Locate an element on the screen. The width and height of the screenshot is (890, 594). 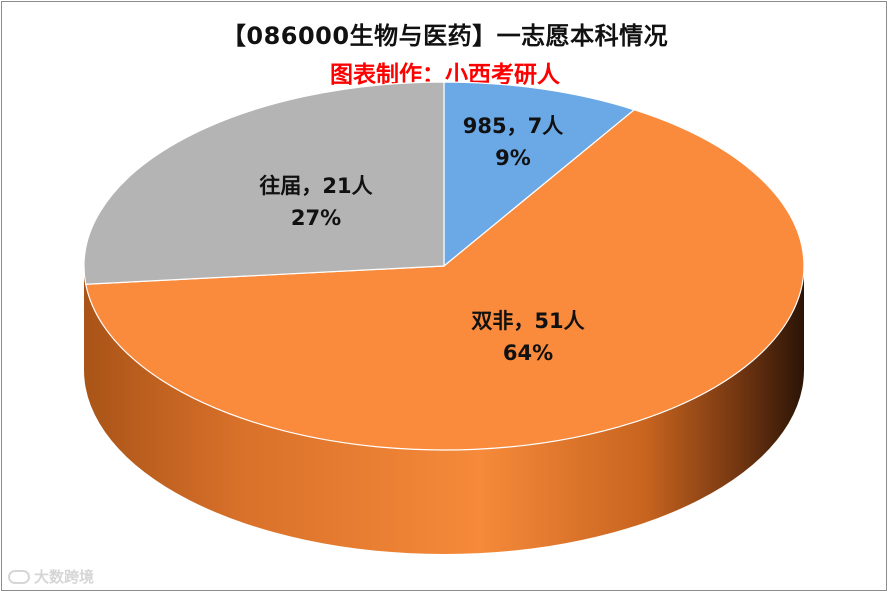
slice-percent-1: 9% is located at coordinates (513, 158).